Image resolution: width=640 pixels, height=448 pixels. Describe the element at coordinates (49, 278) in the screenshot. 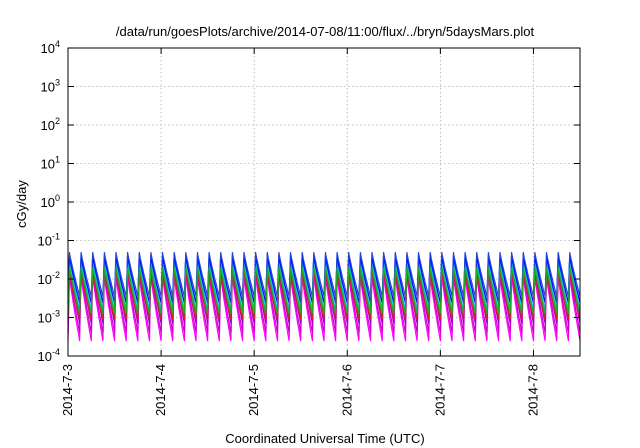

I see `y-tick-label: 10⁻²` at that location.